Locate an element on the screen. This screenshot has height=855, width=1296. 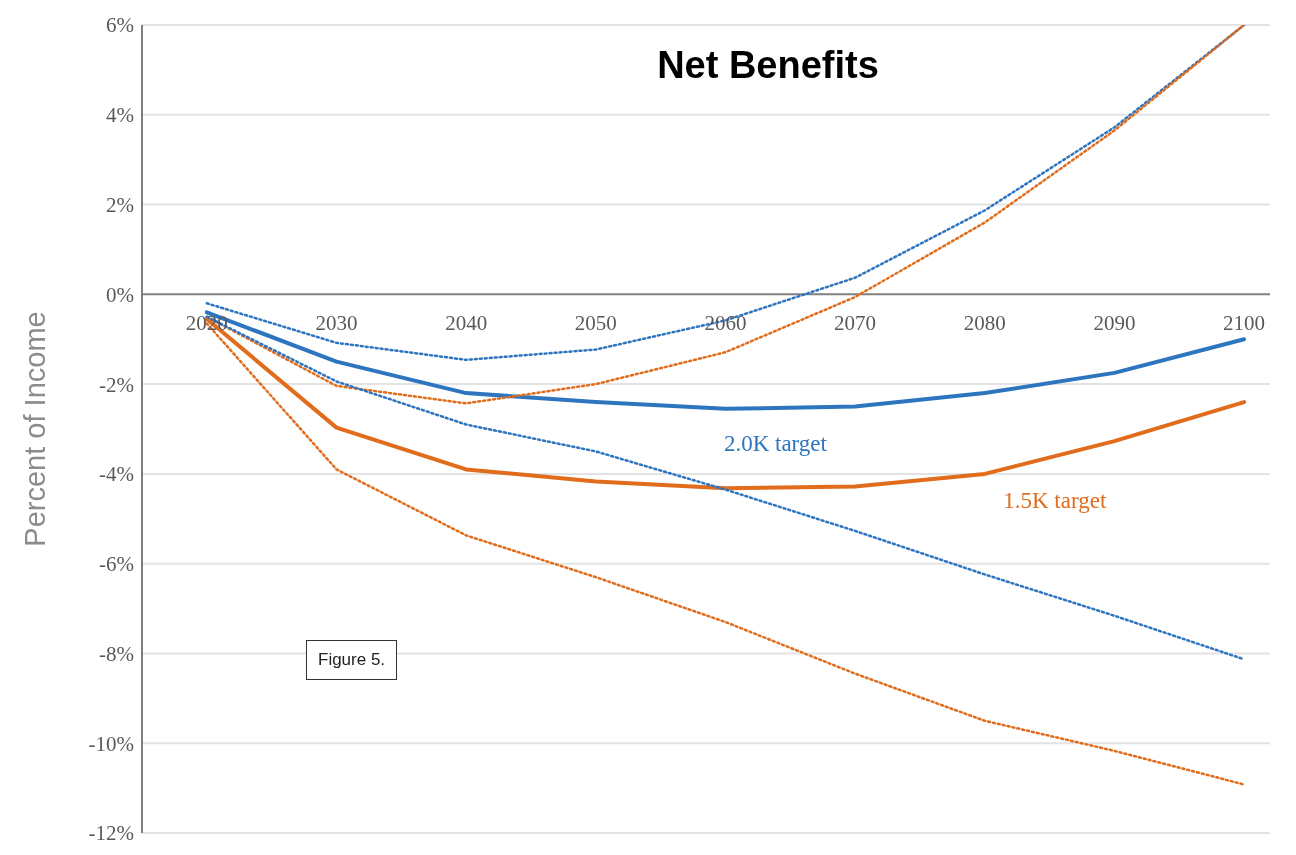
y-tick-label: -6% is located at coordinates (116, 564).